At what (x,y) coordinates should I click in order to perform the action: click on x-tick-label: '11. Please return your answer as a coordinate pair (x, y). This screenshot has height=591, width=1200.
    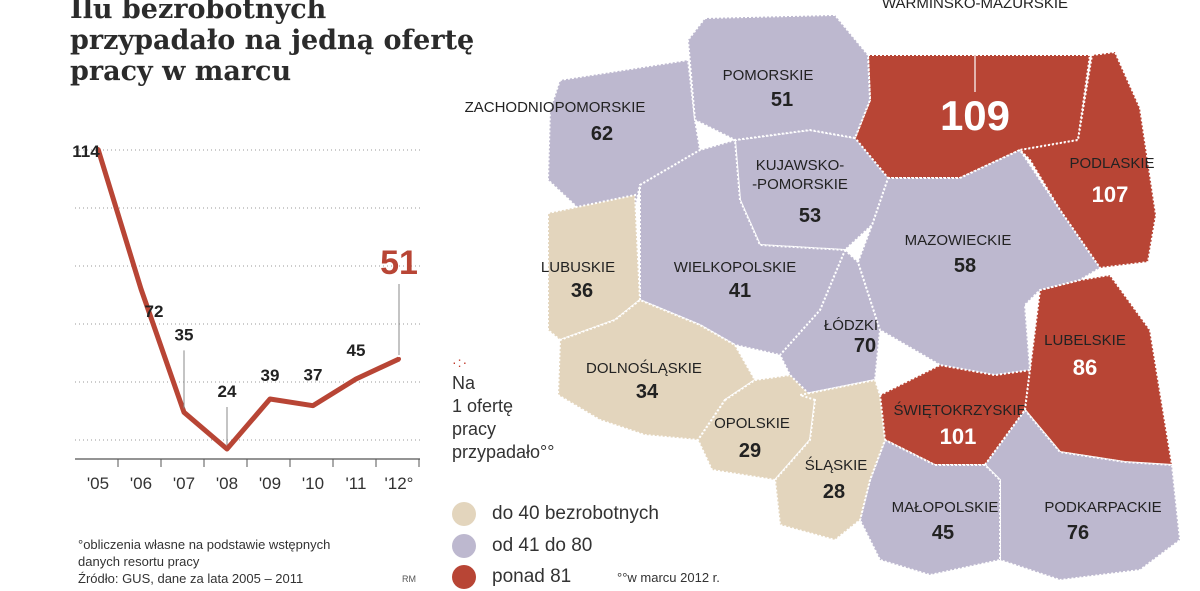
    Looking at the image, I should click on (356, 483).